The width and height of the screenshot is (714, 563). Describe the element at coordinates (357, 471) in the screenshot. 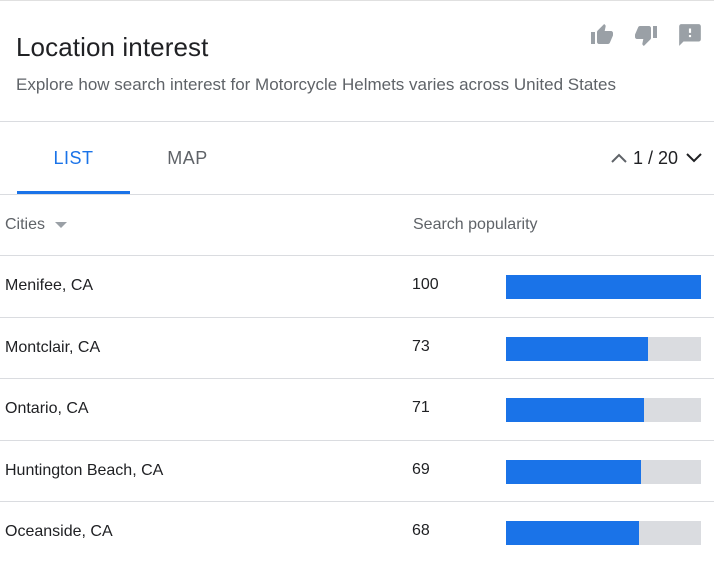

I see `table-row: Huntington Beach, CA 69` at that location.